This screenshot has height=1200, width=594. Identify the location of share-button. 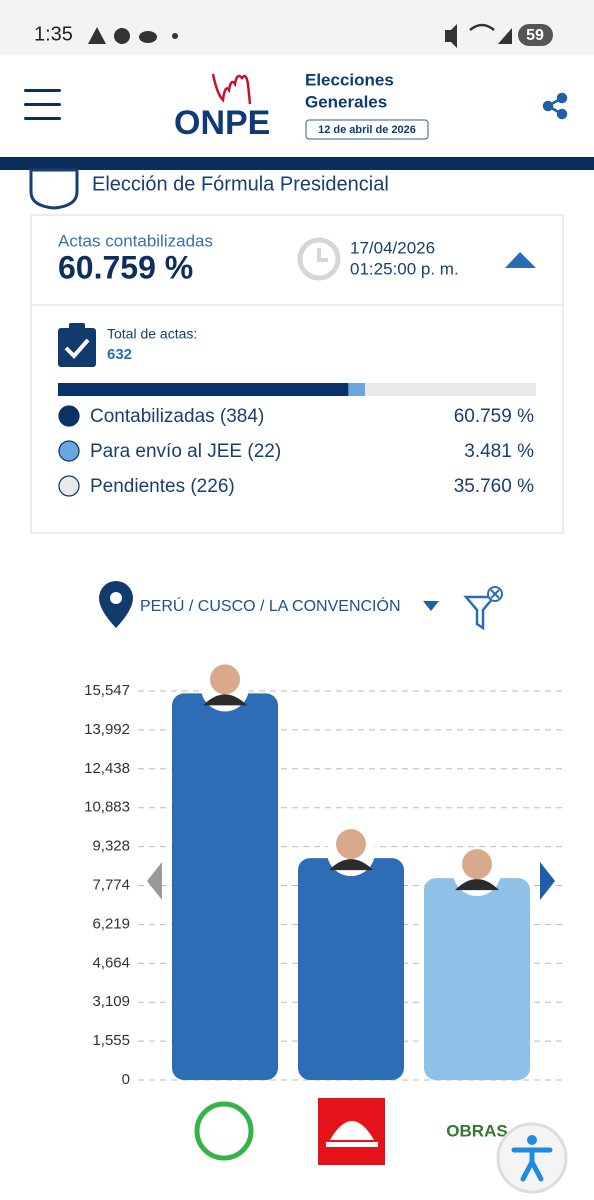
(555, 106).